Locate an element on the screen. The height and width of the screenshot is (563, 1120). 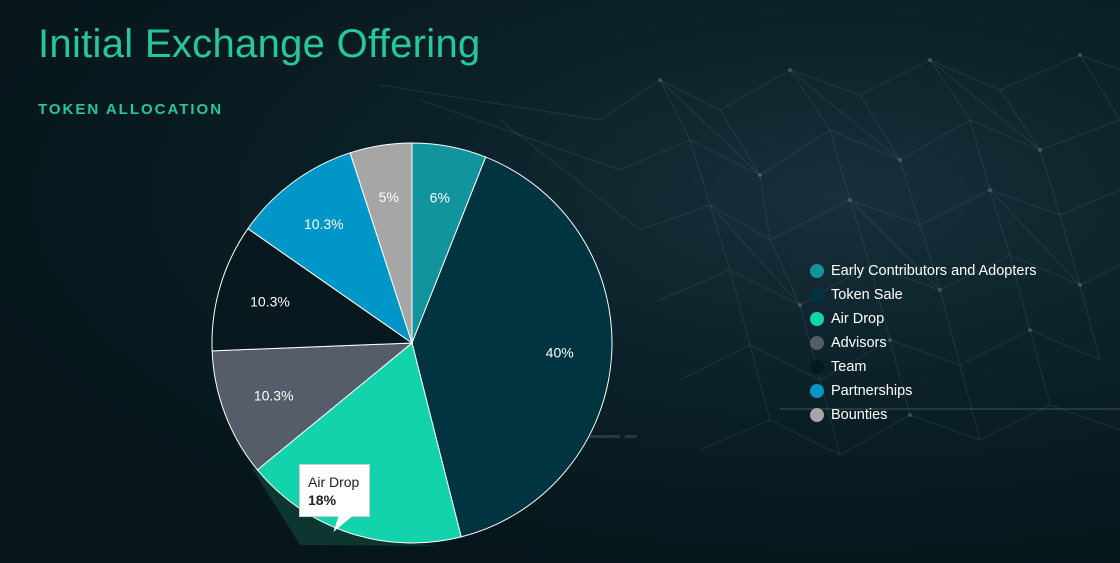
legend-label: Partnerships is located at coordinates (872, 391).